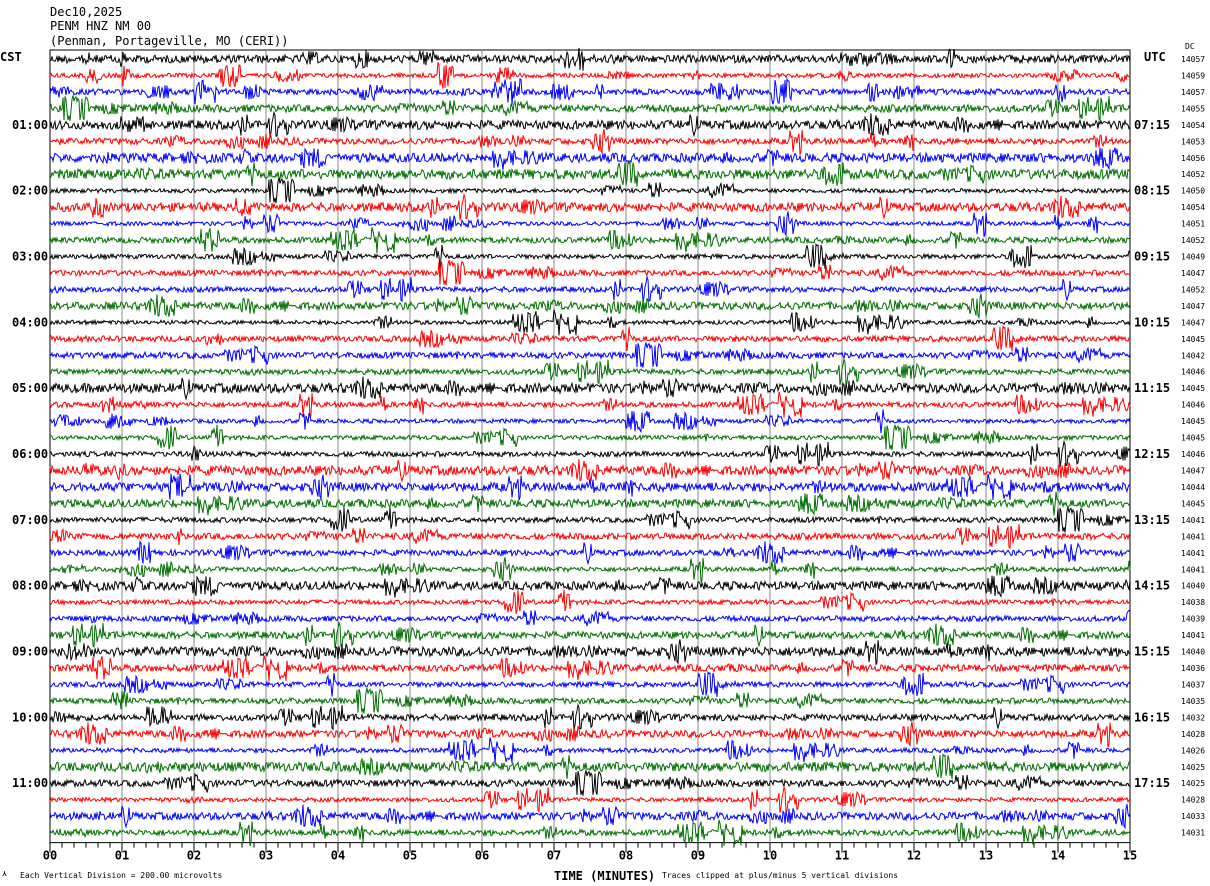 The height and width of the screenshot is (886, 1210). I want to click on left-hour-label: 02:00, so click(30, 191).